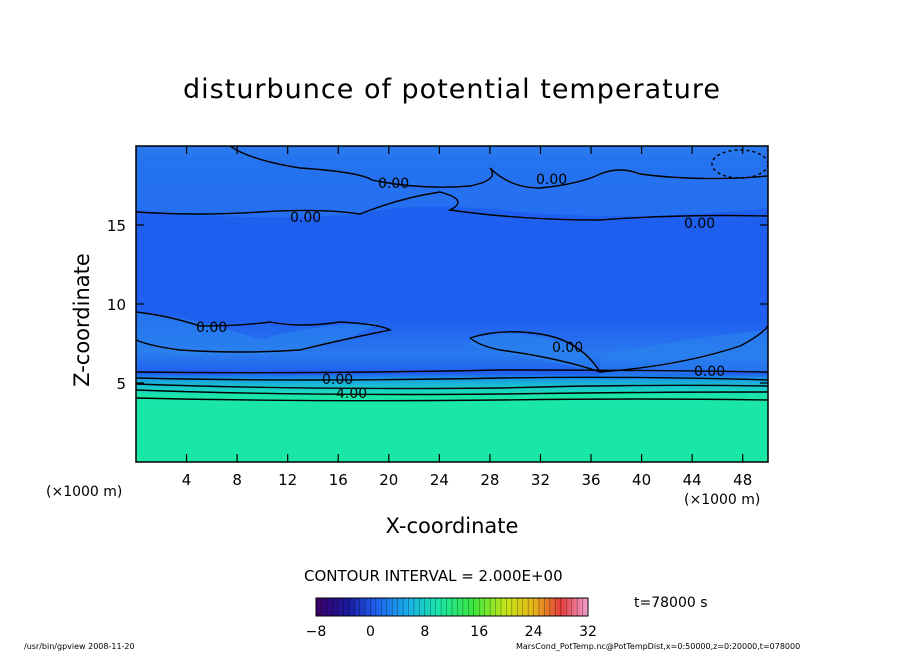  What do you see at coordinates (439, 480) in the screenshot?
I see `x-tick-label: 24` at bounding box center [439, 480].